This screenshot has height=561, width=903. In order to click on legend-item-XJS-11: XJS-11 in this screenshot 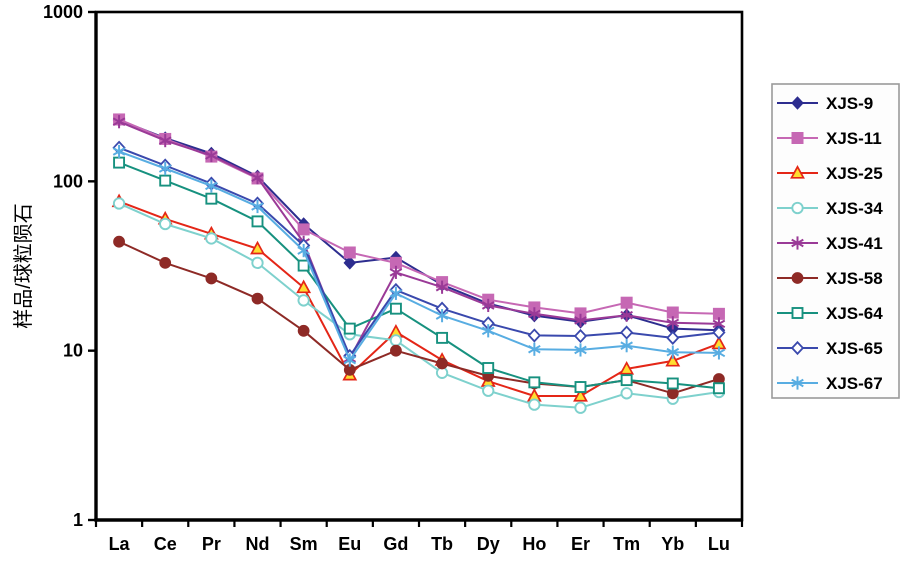, I will do `click(829, 138)`.